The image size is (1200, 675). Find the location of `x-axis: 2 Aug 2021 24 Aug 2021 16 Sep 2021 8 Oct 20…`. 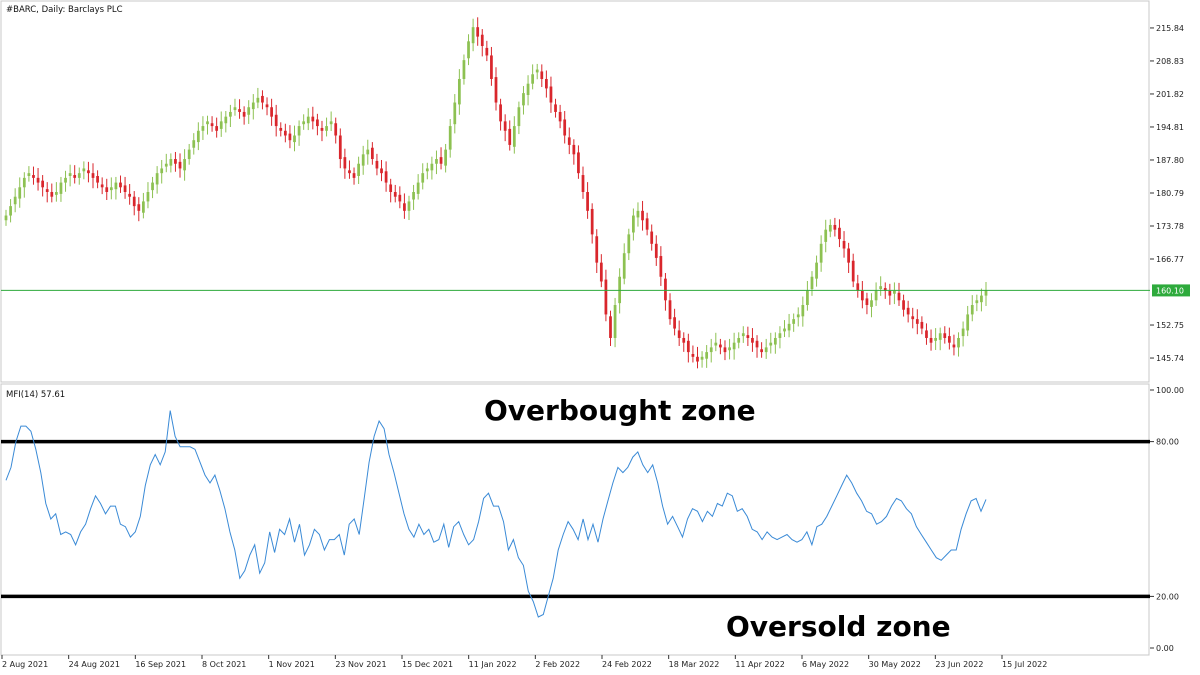

x-axis: 2 Aug 2021 24 Aug 2021 16 Sep 2021 8 Oct 20… is located at coordinates (524, 662).